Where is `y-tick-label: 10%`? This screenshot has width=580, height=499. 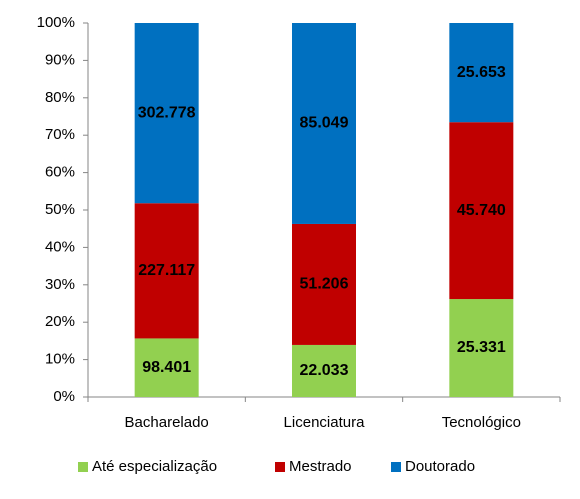 y-tick-label: 10% is located at coordinates (60, 359).